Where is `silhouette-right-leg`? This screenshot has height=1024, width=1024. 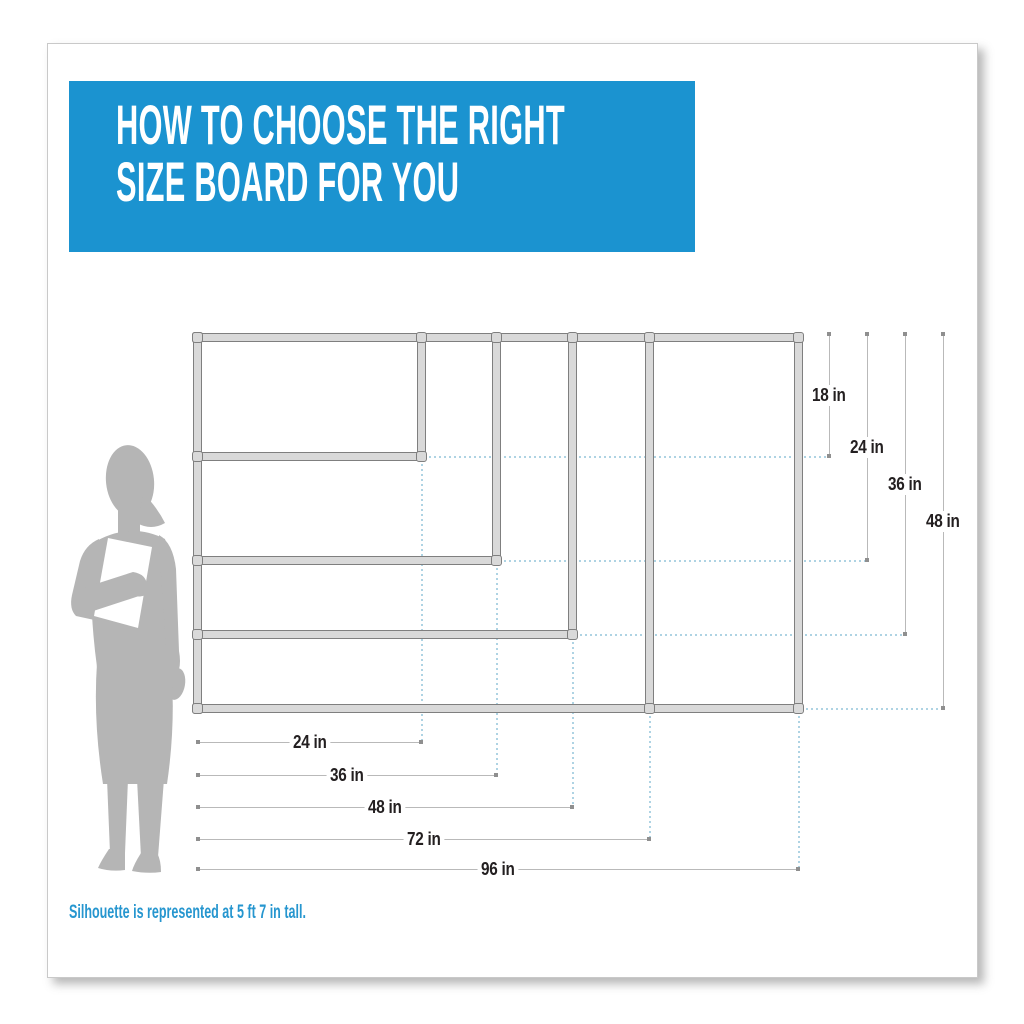
silhouette-right-leg is located at coordinates (150, 818).